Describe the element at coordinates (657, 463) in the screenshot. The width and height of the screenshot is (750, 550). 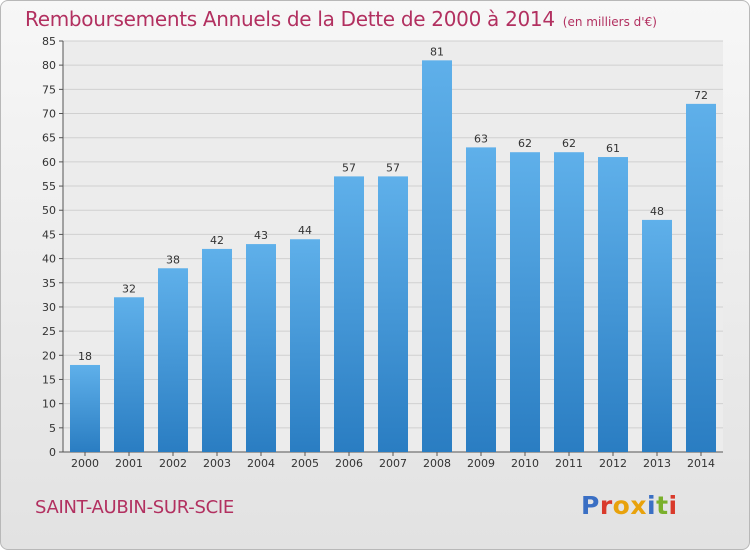
I see `x-tick-label: 2013` at that location.